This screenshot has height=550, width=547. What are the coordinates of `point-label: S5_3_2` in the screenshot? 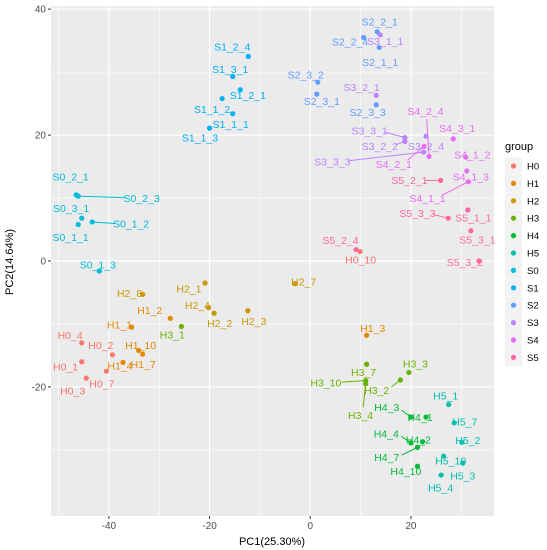 It's located at (465, 263).